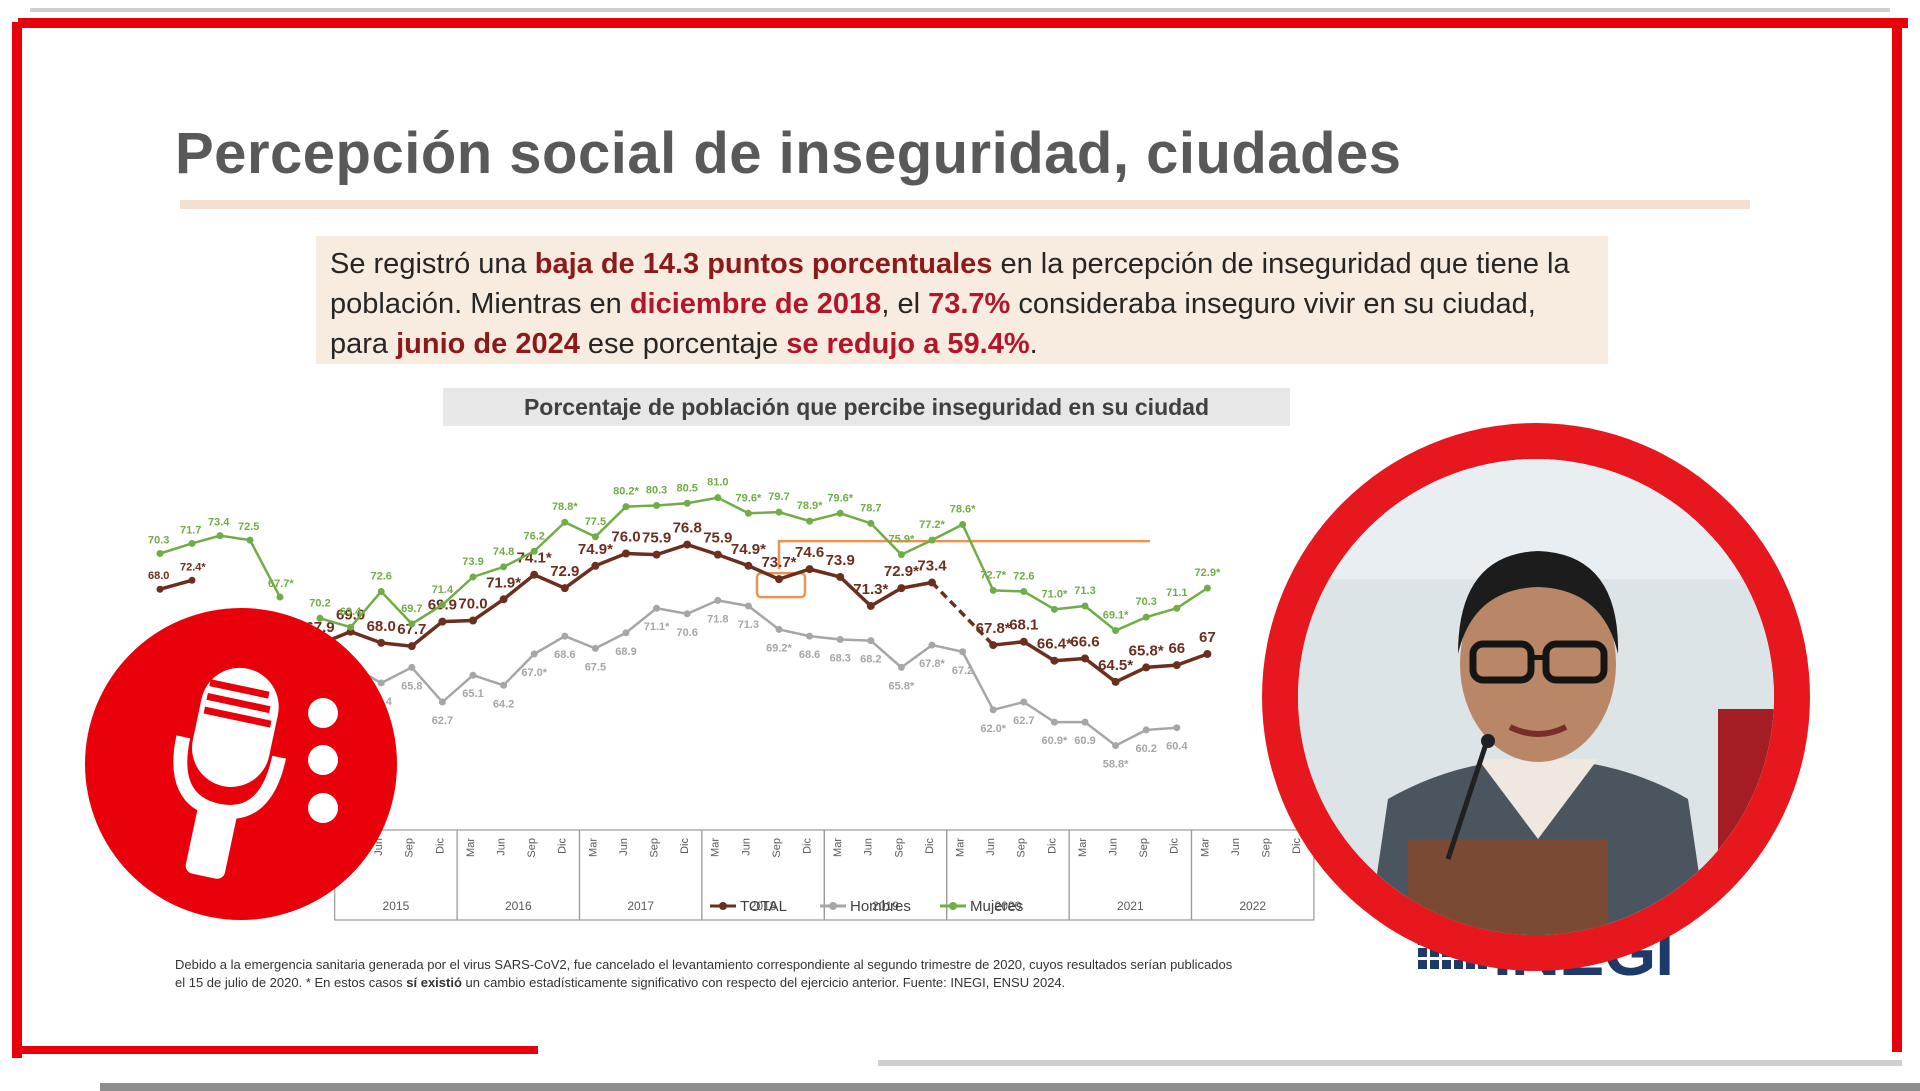  Describe the element at coordinates (1536, 697) in the screenshot. I see `speaker-photo` at that location.